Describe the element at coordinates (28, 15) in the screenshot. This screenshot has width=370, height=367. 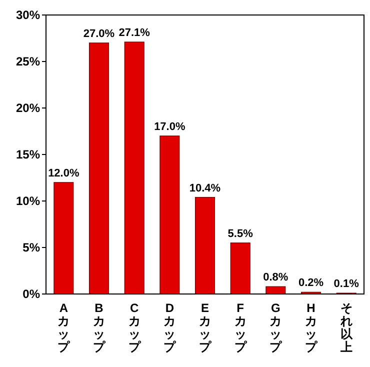
I see `y-tick-label: 30%` at that location.